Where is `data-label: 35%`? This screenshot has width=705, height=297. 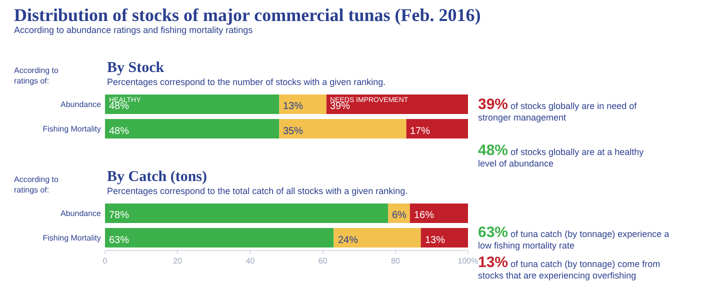
data-label: 35% is located at coordinates (293, 131).